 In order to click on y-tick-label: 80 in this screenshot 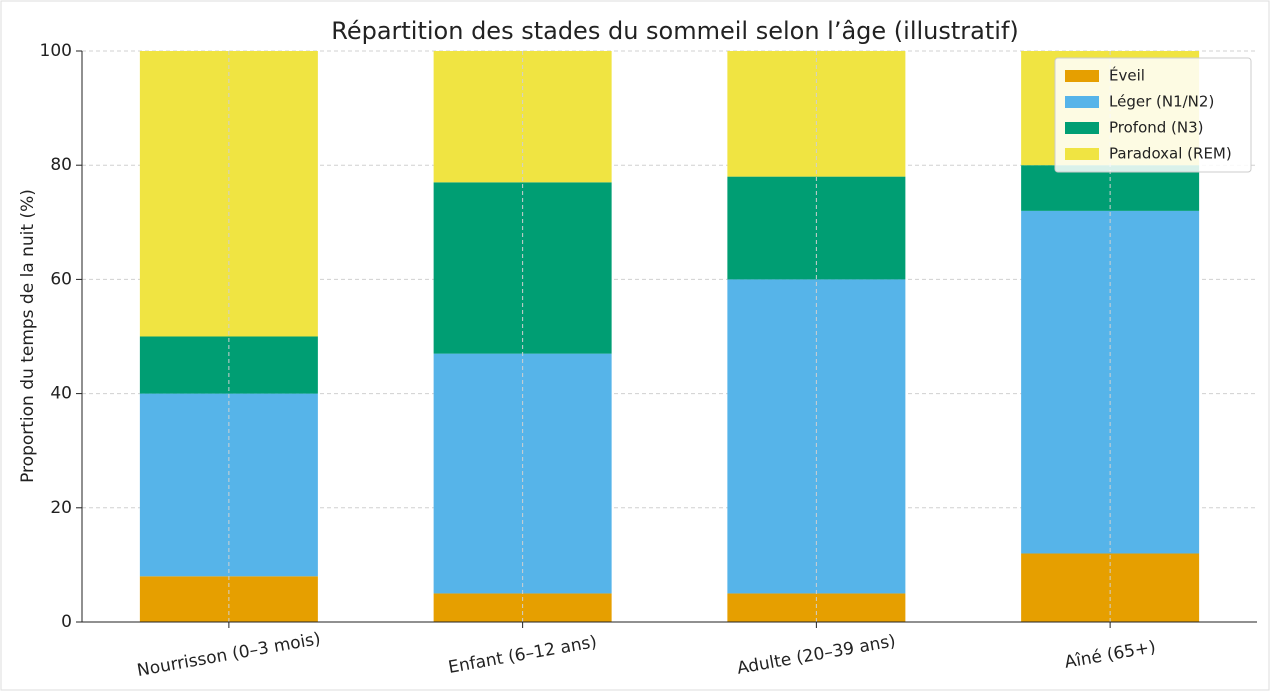, I will do `click(61, 165)`.